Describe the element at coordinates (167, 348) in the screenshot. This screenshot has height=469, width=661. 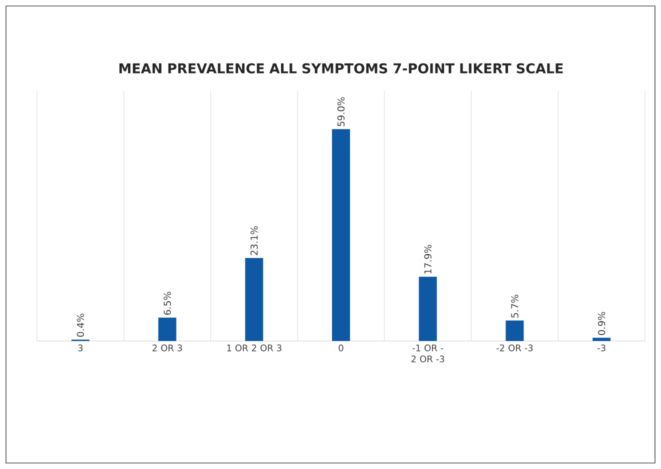
I see `x-tick-label: 2 OR 3` at that location.